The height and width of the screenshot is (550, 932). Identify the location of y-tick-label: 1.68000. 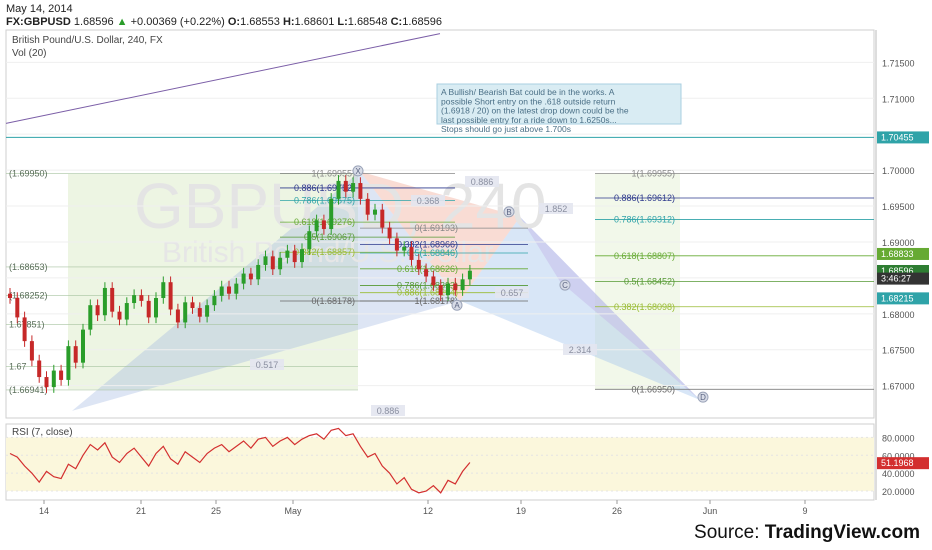
(898, 315).